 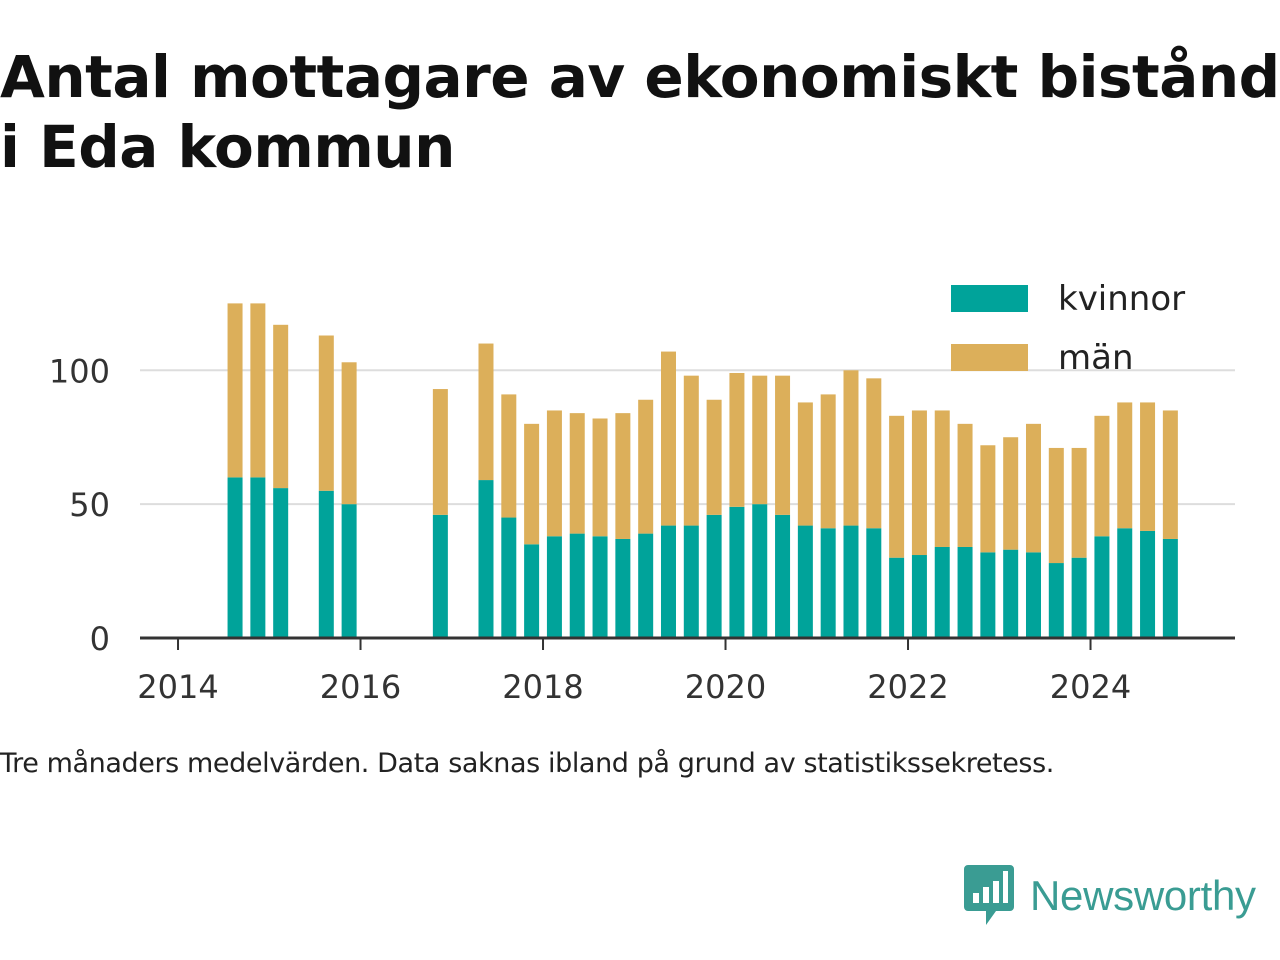 I want to click on brand-name: Newsworthy, so click(x=1143, y=895).